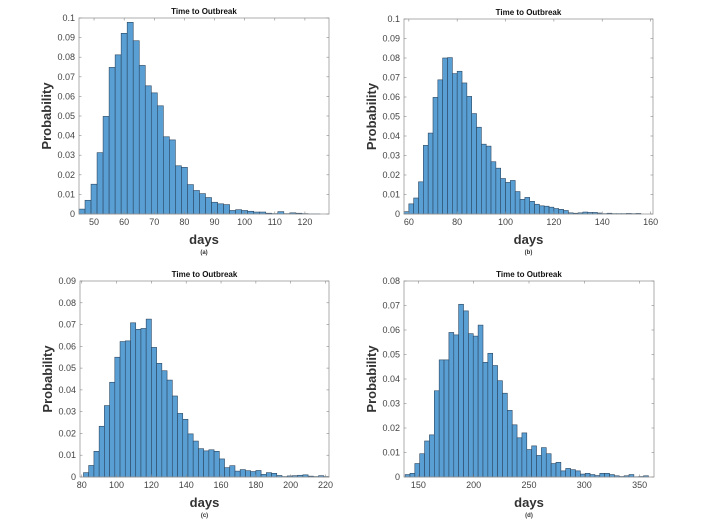  I want to click on y-axis-label: Probability, so click(46, 116).